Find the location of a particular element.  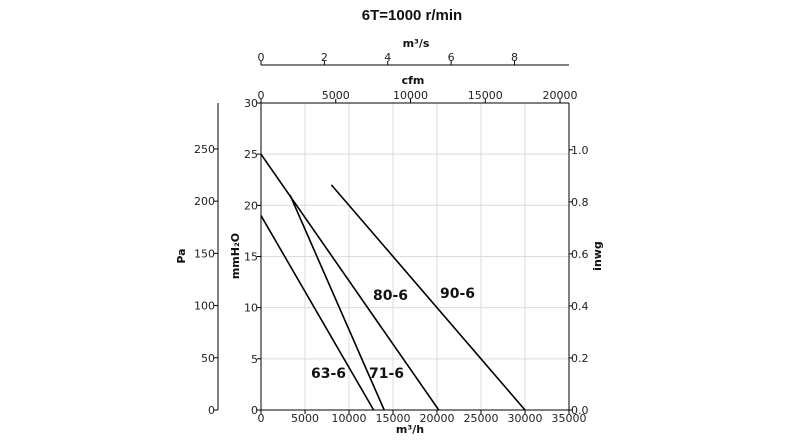

series-label-63-6: 63-6 is located at coordinates (328, 374).